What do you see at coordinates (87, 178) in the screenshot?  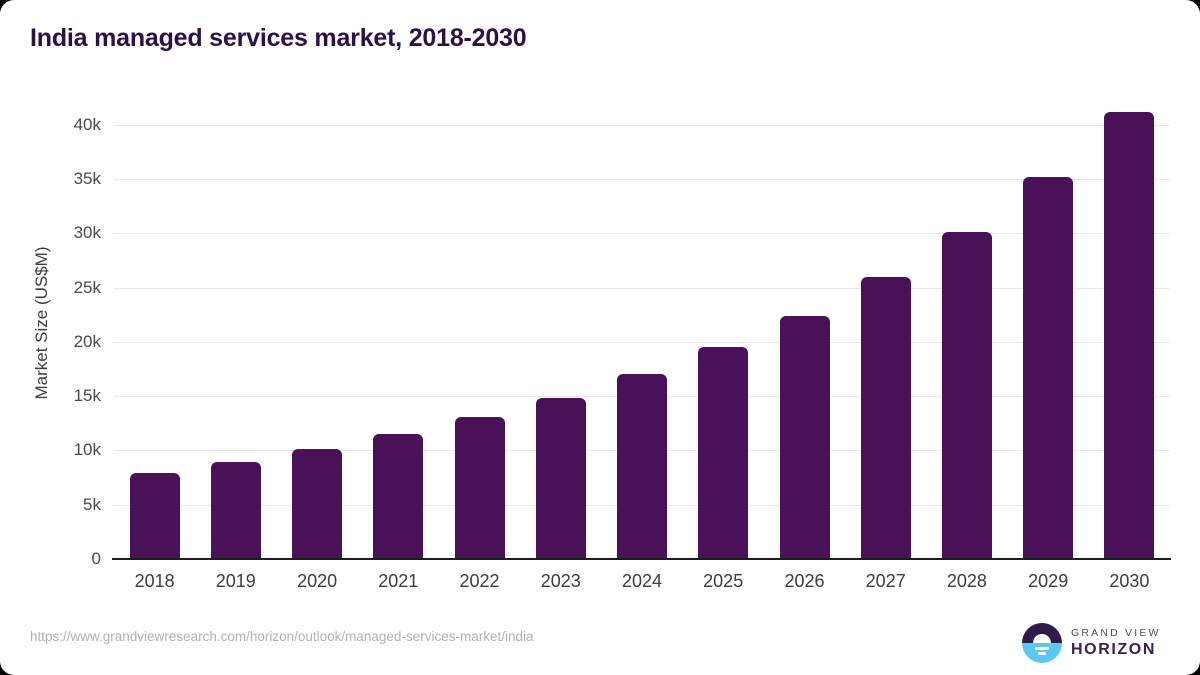 I see `y-tick-label: 35k` at bounding box center [87, 178].